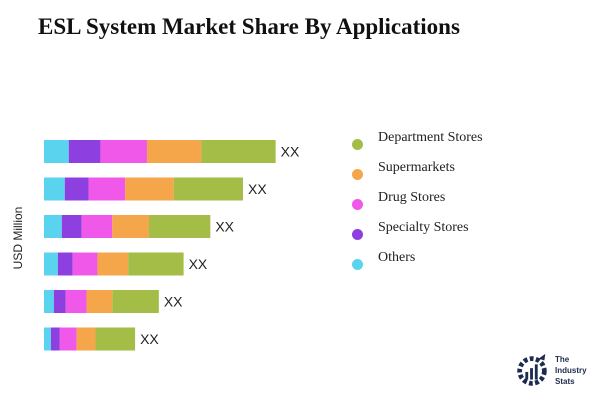 The image size is (600, 400). I want to click on gear-chart-icon, so click(532, 369).